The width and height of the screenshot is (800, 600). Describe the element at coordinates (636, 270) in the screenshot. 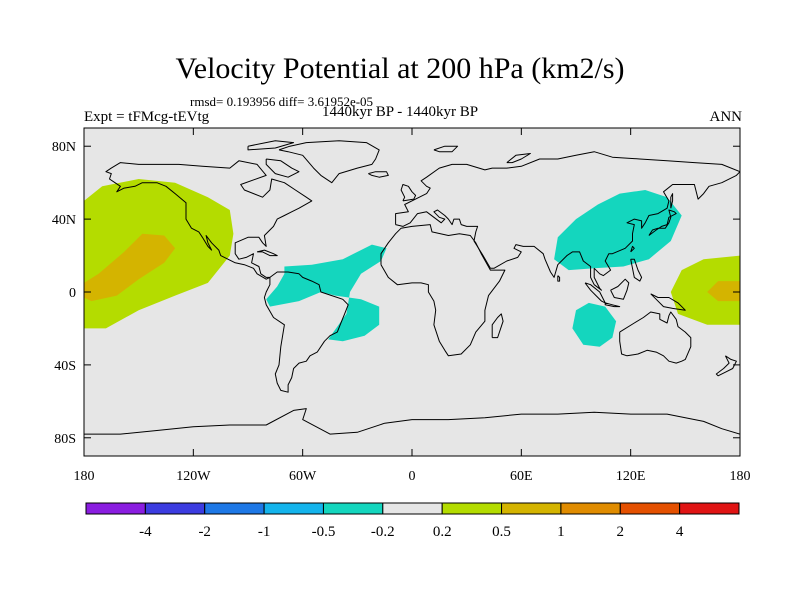

I see `coast-philippines` at that location.